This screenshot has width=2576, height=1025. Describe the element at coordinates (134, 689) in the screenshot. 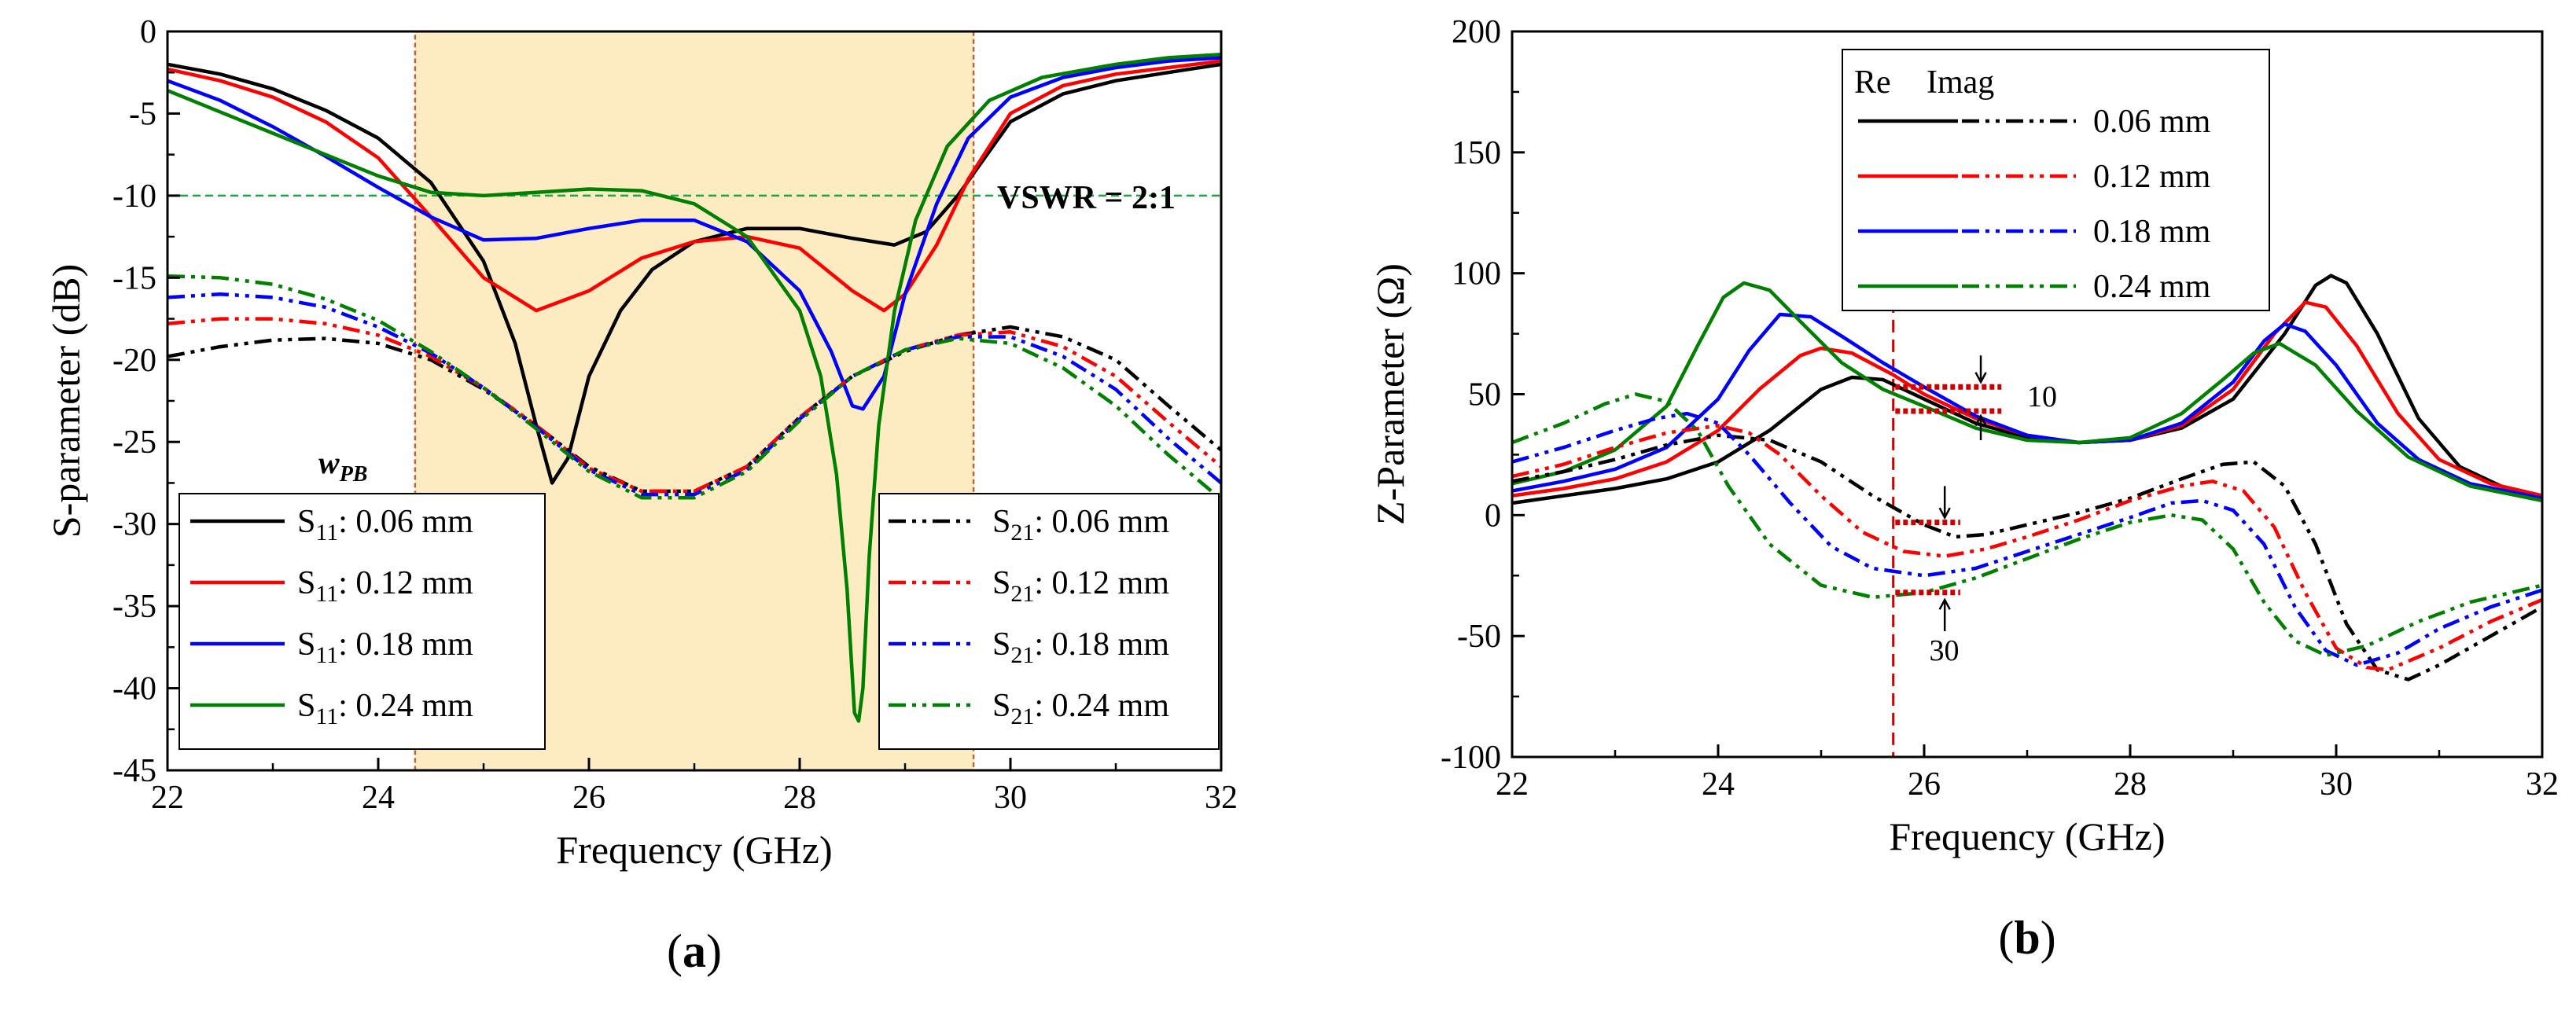

I see `y-tick-label: -40` at that location.